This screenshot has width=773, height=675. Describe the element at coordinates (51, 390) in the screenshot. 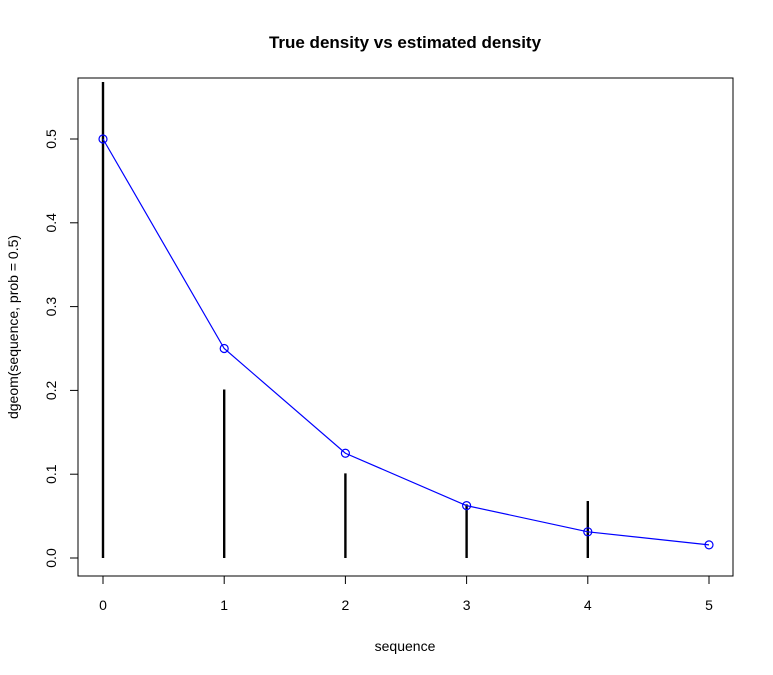

I see `y-tick-label: 0.2` at that location.